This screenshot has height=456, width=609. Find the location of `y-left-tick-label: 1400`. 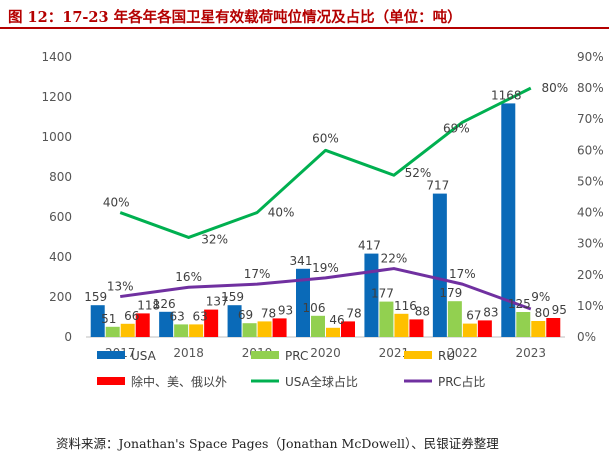

y-left-tick-label: 1400 is located at coordinates (56, 57).